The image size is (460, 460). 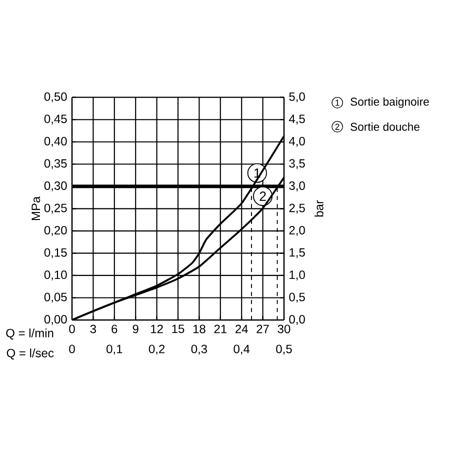 What do you see at coordinates (55, 209) in the screenshot?
I see `y-tick-label: 0,25` at bounding box center [55, 209].